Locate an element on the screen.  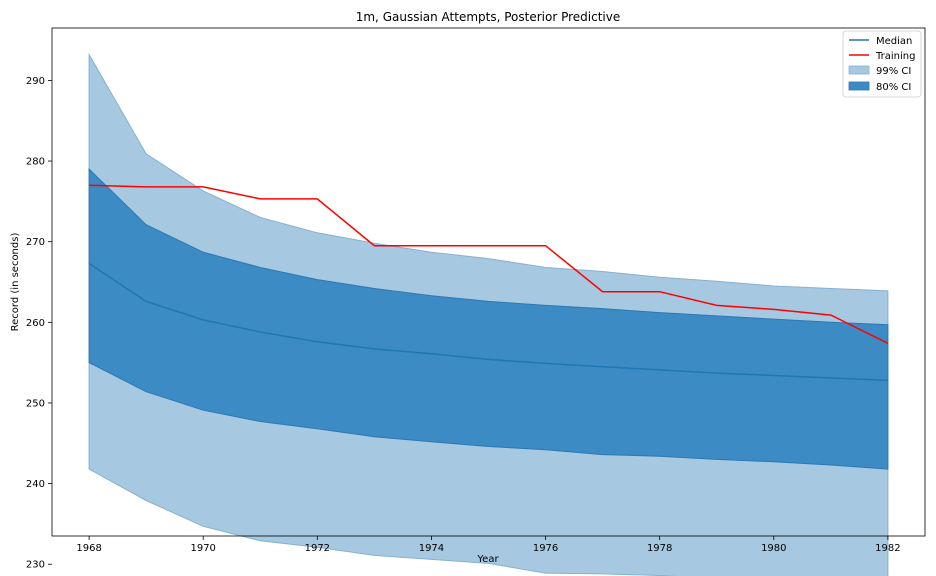
legend-label-80ci: 80% CI is located at coordinates (893, 87).